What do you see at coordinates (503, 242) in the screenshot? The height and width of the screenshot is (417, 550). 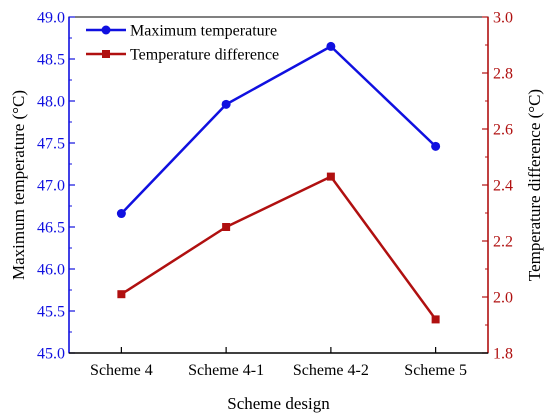 I see `right-tick-label: 2.2` at bounding box center [503, 242].